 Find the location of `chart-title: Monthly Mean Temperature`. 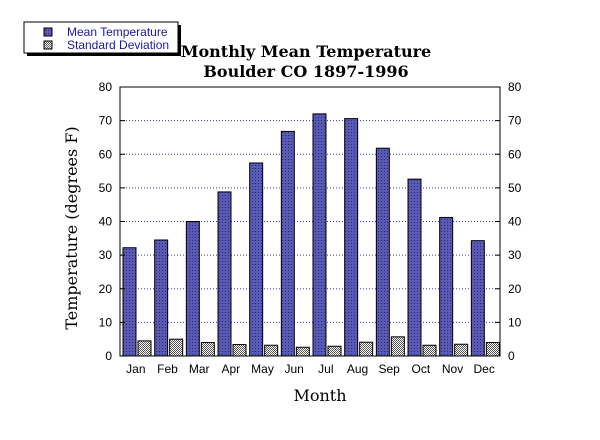

chart-title: Monthly Mean Temperature is located at coordinates (306, 51).